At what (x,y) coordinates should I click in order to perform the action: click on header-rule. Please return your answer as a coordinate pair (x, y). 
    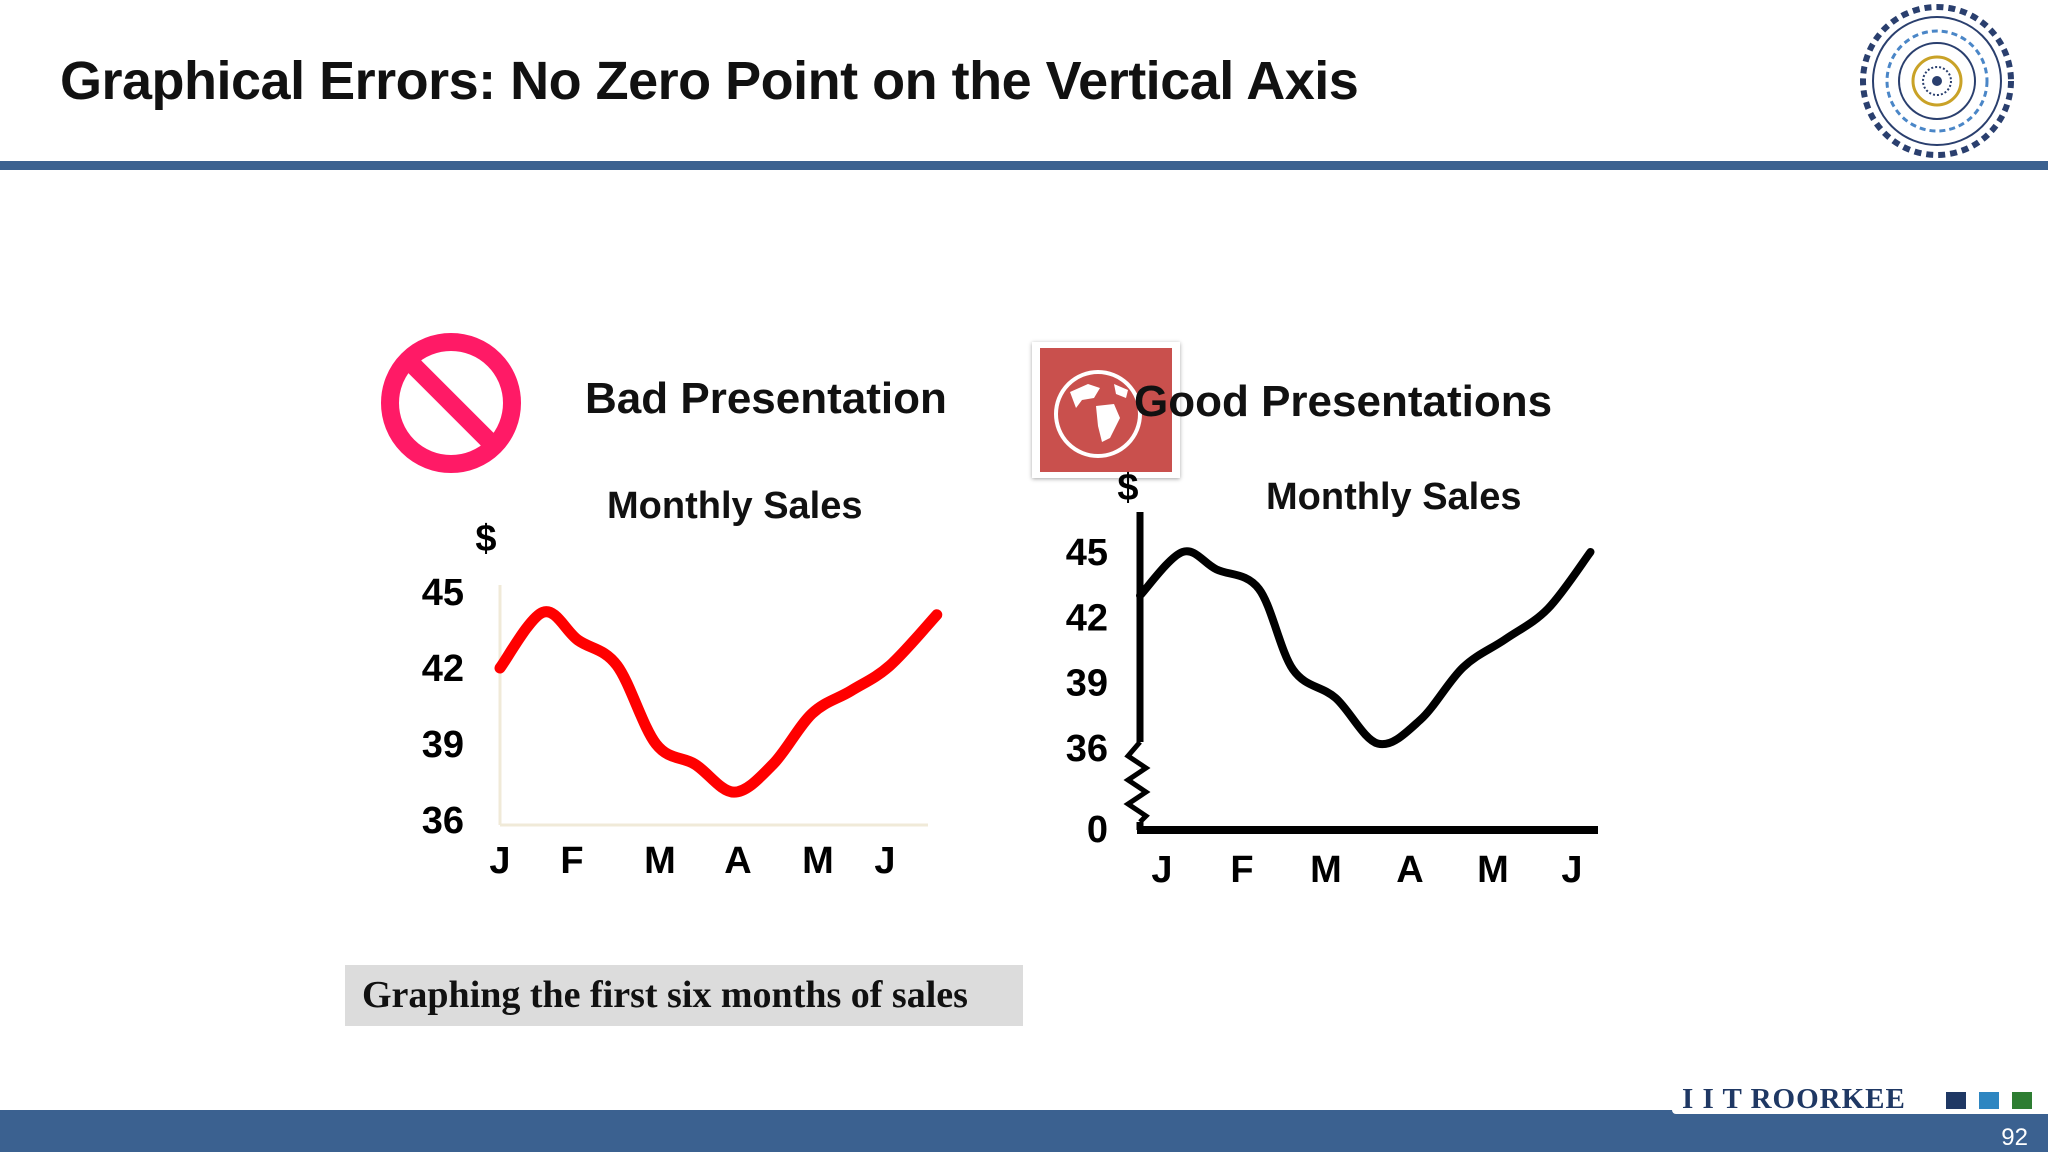
    Looking at the image, I should click on (1024, 165).